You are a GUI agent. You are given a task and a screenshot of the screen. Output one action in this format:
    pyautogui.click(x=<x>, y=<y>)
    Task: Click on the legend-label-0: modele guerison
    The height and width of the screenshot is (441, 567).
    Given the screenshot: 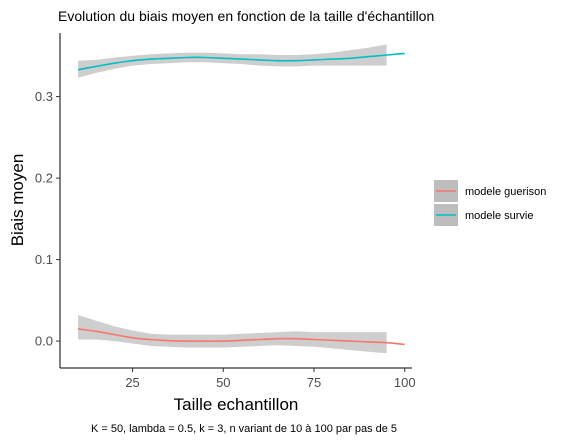 What is the action you would take?
    pyautogui.click(x=505, y=192)
    